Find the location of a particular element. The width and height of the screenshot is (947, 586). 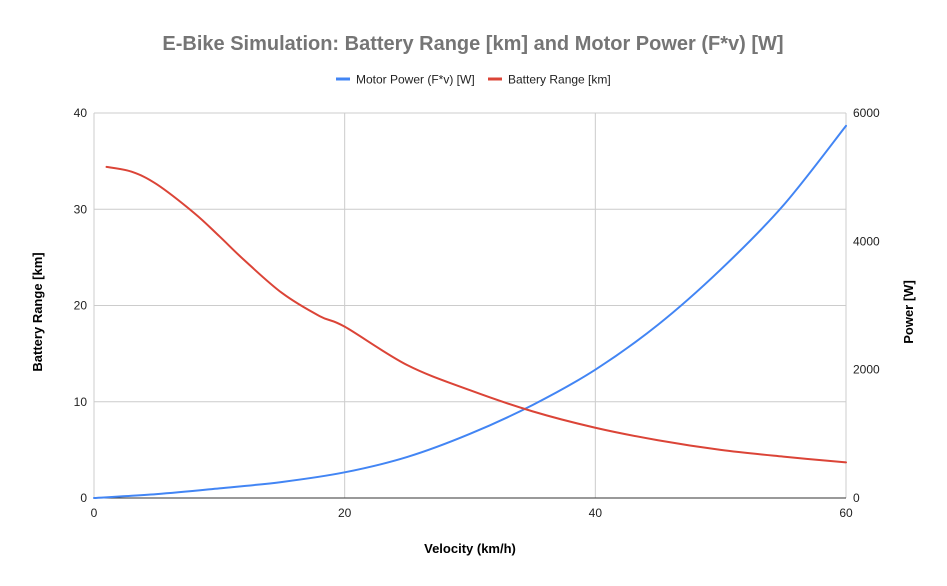

y-left-tick-label: 20 is located at coordinates (81, 306).